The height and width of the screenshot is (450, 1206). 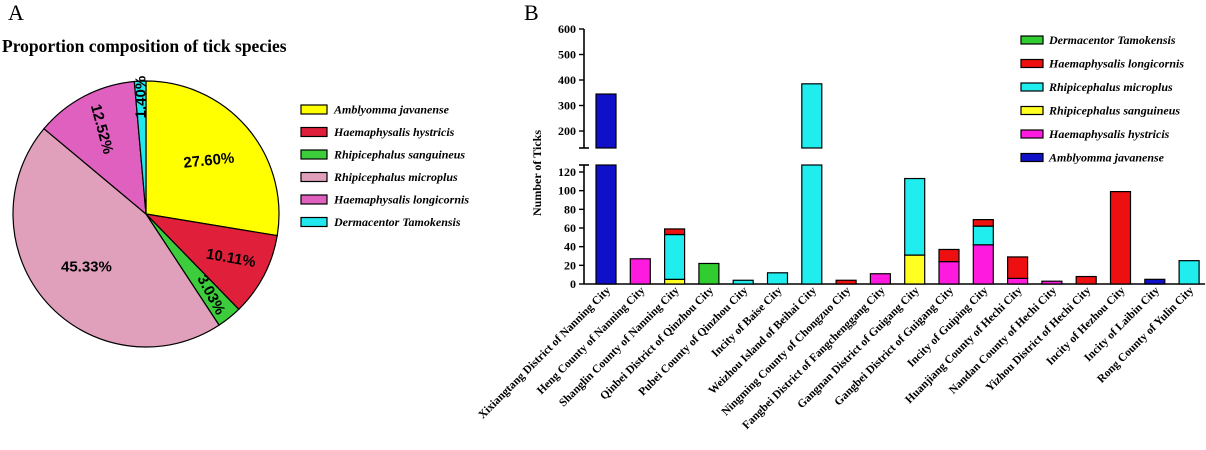 What do you see at coordinates (1116, 64) in the screenshot?
I see `bar-legend-label: Haemaphysalis longicornis` at bounding box center [1116, 64].